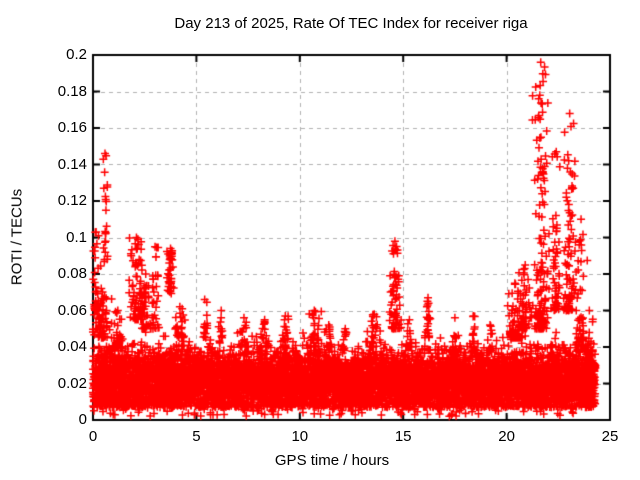  What do you see at coordinates (72, 200) in the screenshot?
I see `y-tick-label: 0.12` at bounding box center [72, 200].